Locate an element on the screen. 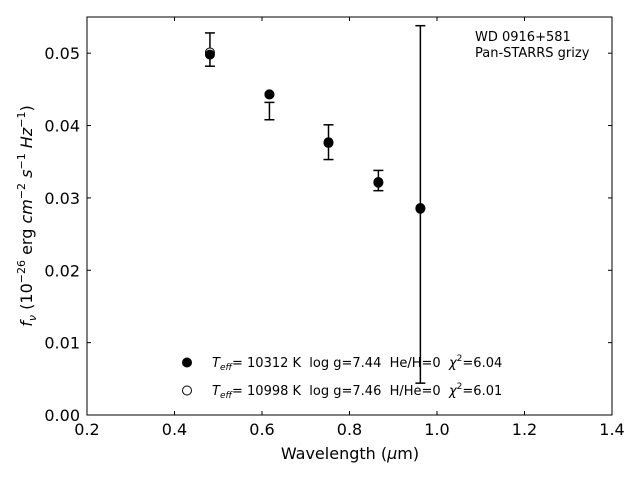  object-annotation: WD 0916+581 is located at coordinates (523, 37).